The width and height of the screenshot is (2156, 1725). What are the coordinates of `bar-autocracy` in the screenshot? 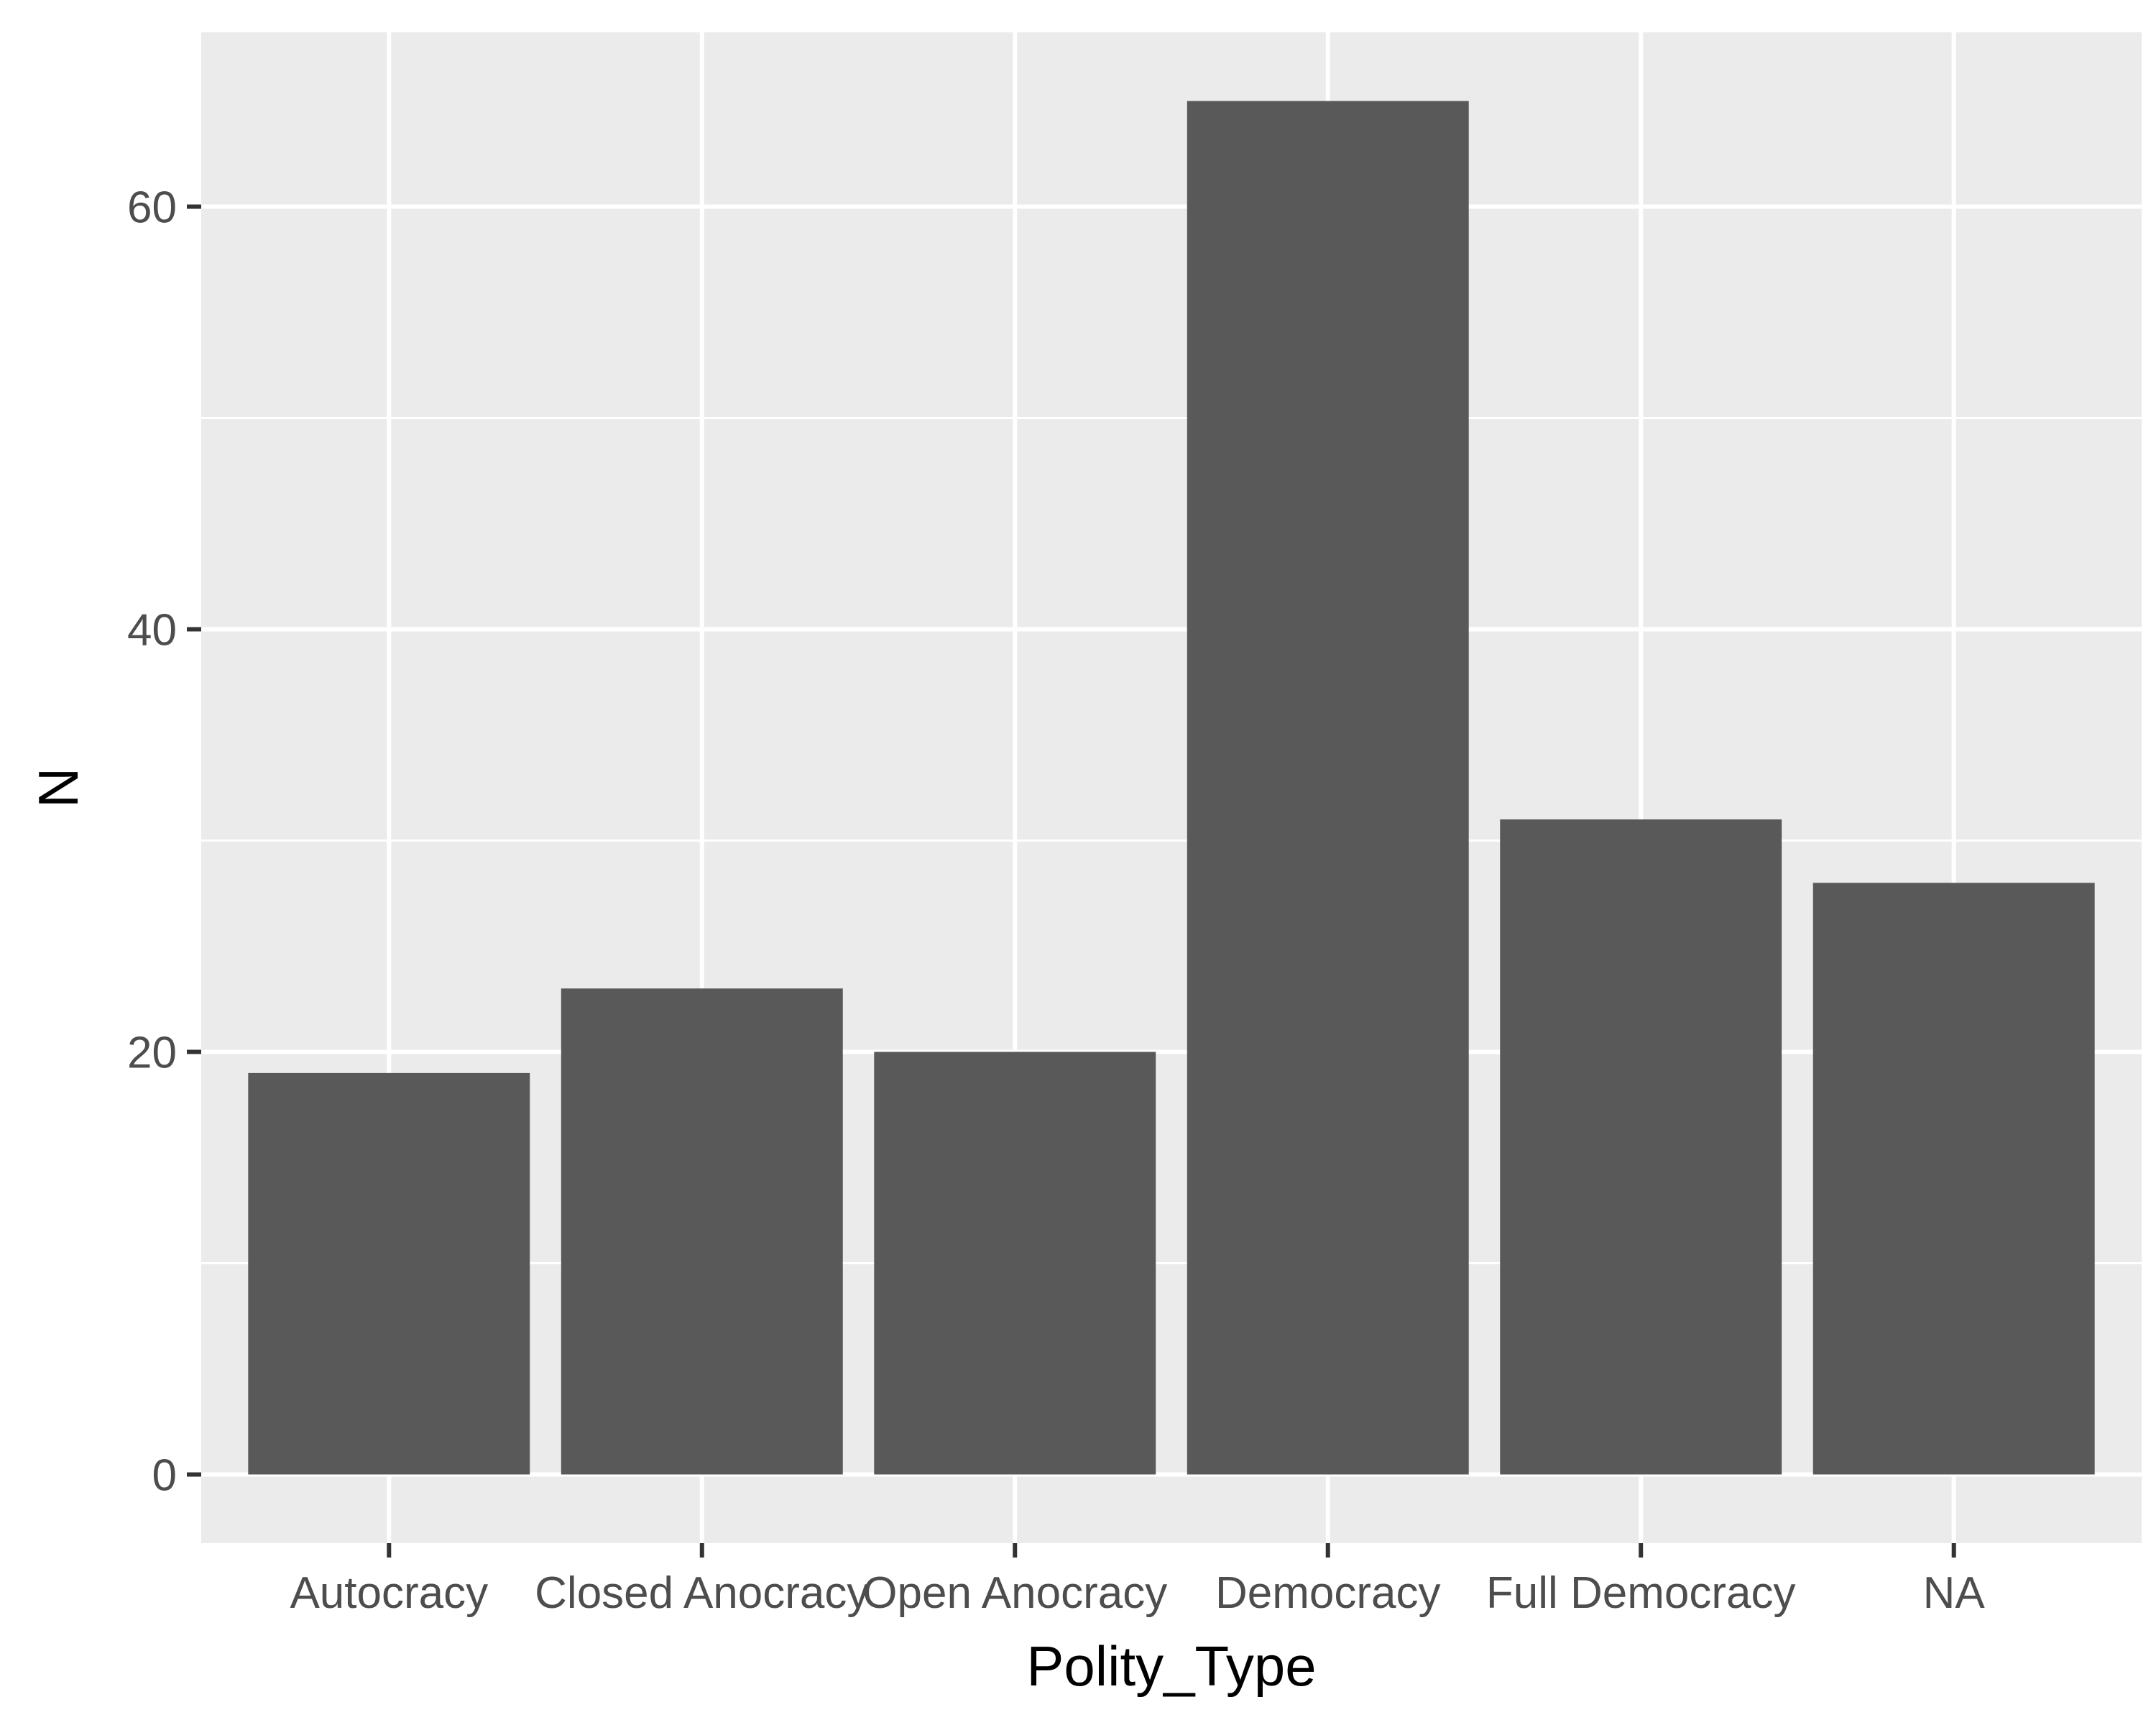 It's located at (389, 1273).